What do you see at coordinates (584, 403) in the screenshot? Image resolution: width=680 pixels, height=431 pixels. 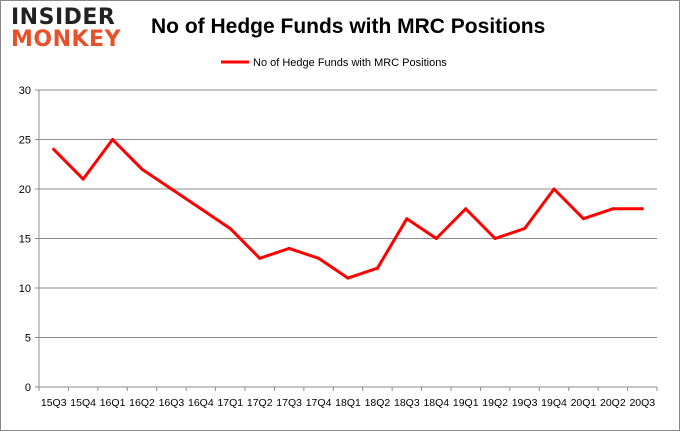 I see `x-tick-label: 20Q1` at bounding box center [584, 403].